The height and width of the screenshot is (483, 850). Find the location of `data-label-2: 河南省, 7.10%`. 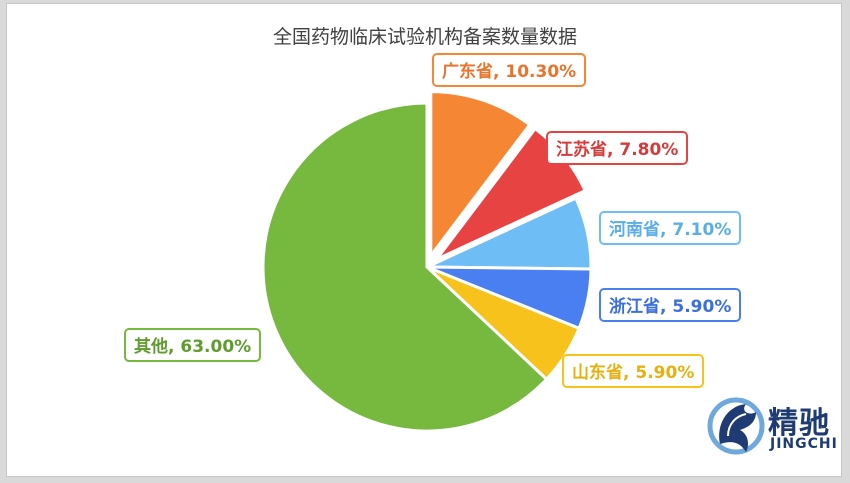

data-label-2: 河南省, 7.10% is located at coordinates (670, 228).